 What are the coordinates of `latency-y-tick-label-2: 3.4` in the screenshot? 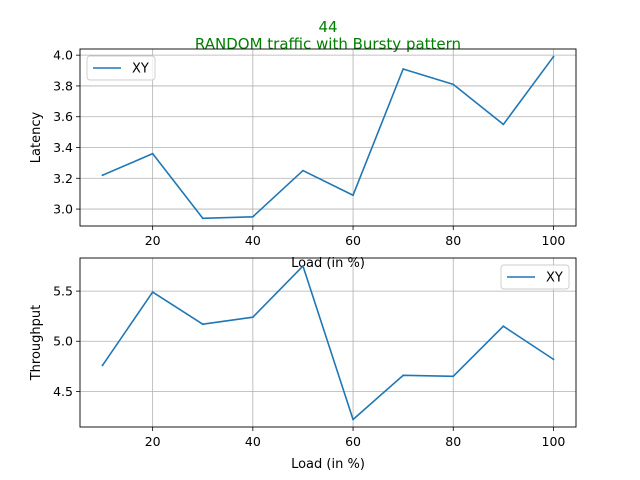 It's located at (63, 147).